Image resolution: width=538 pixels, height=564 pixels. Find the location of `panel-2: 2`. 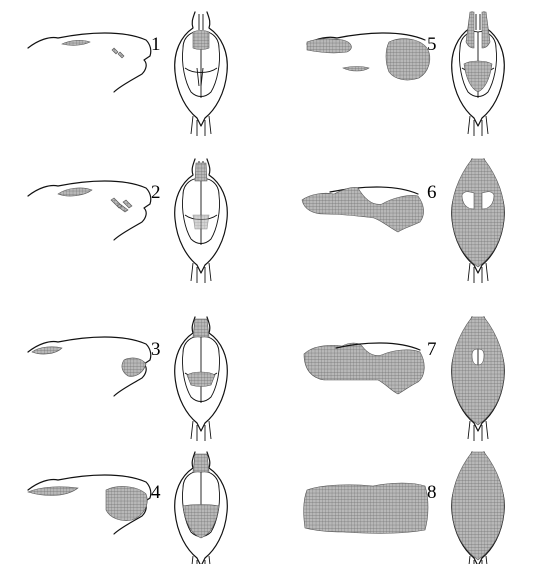

panel-2: 2 is located at coordinates (127, 221).